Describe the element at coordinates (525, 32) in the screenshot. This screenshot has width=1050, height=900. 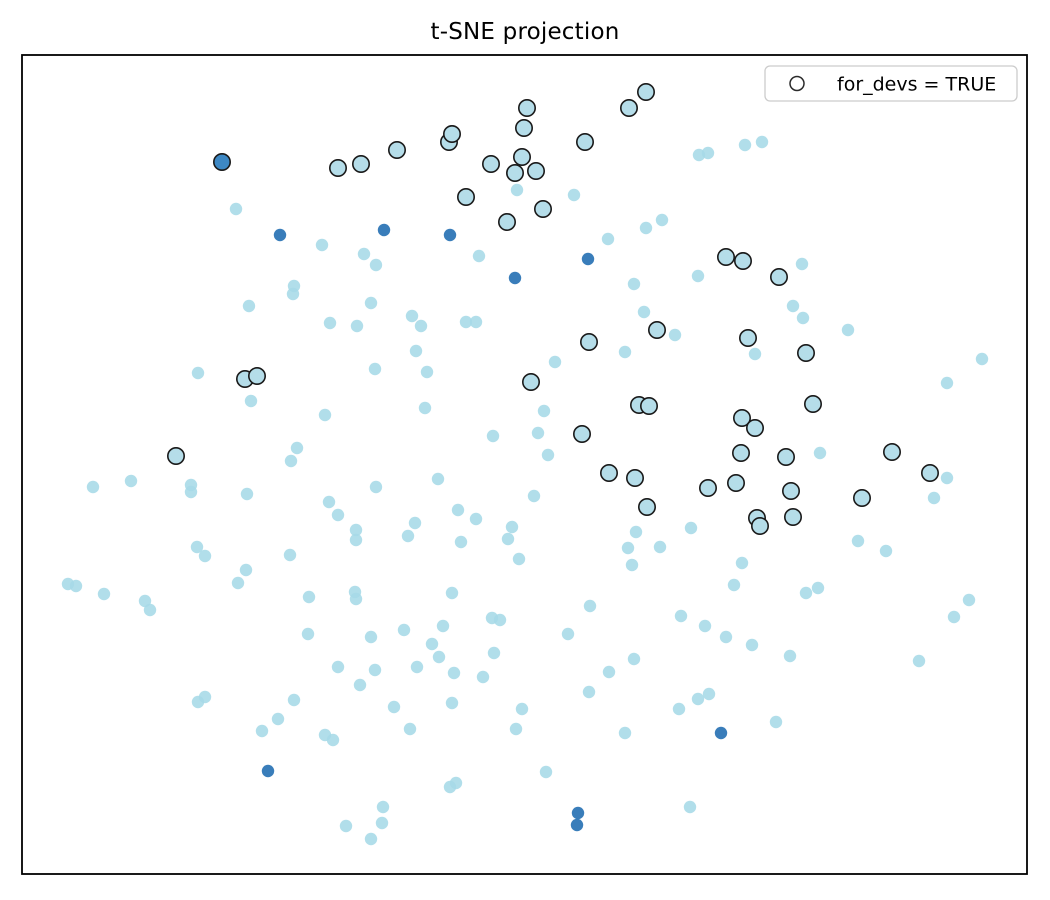
I see `chart-title: t-SNE projection` at that location.